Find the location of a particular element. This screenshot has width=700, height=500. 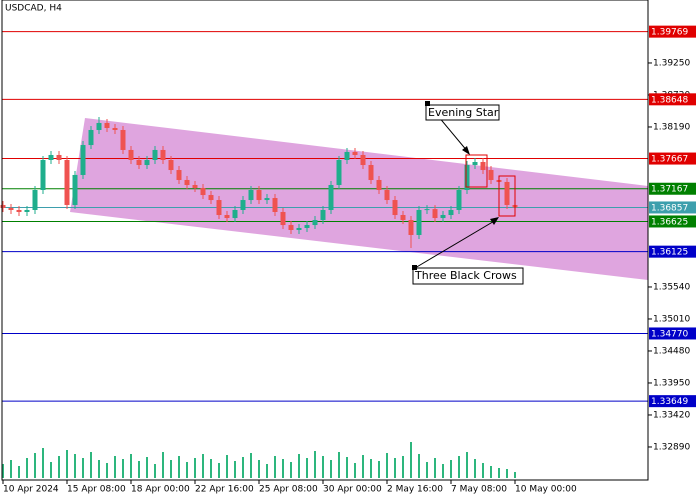

x-tick-label: 10 Apr 2024 is located at coordinates (31, 490).